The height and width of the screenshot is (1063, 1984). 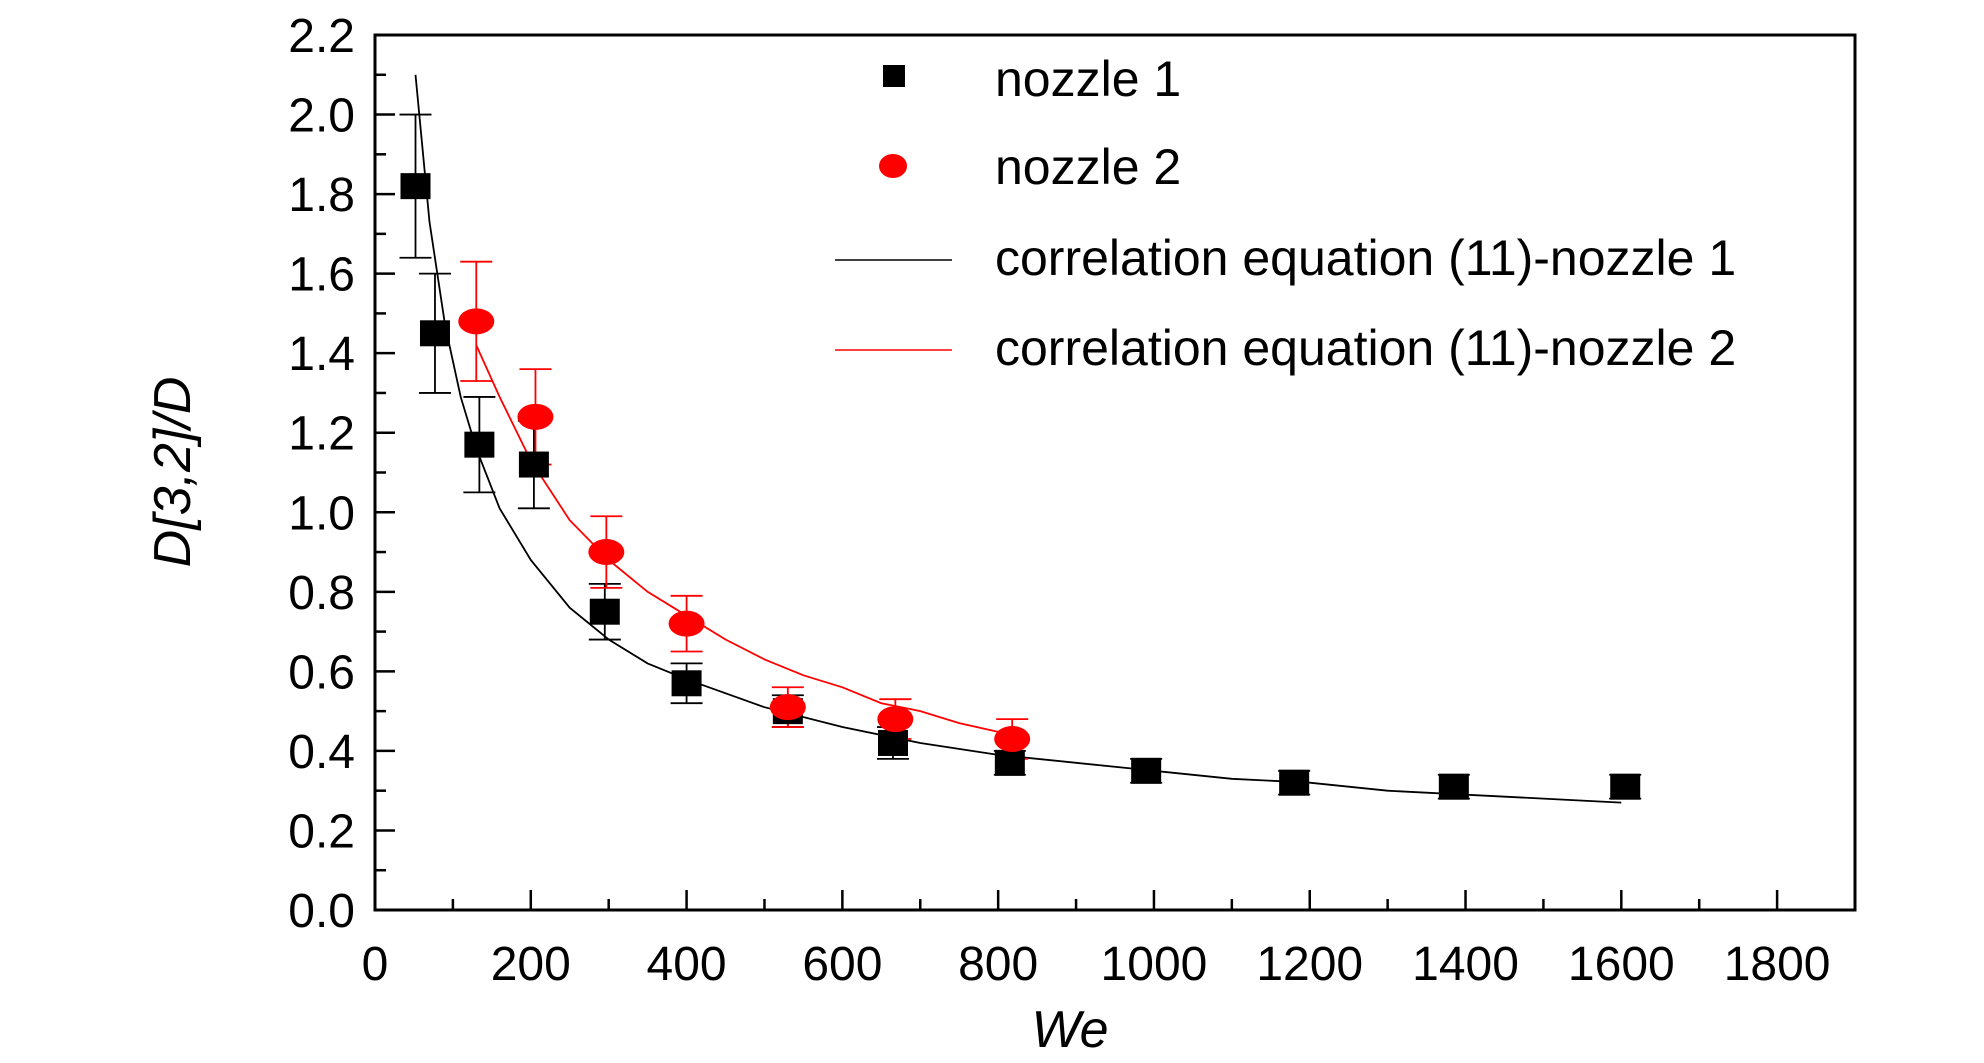 What do you see at coordinates (1465, 964) in the screenshot?
I see `x-tick-label: 1400` at bounding box center [1465, 964].